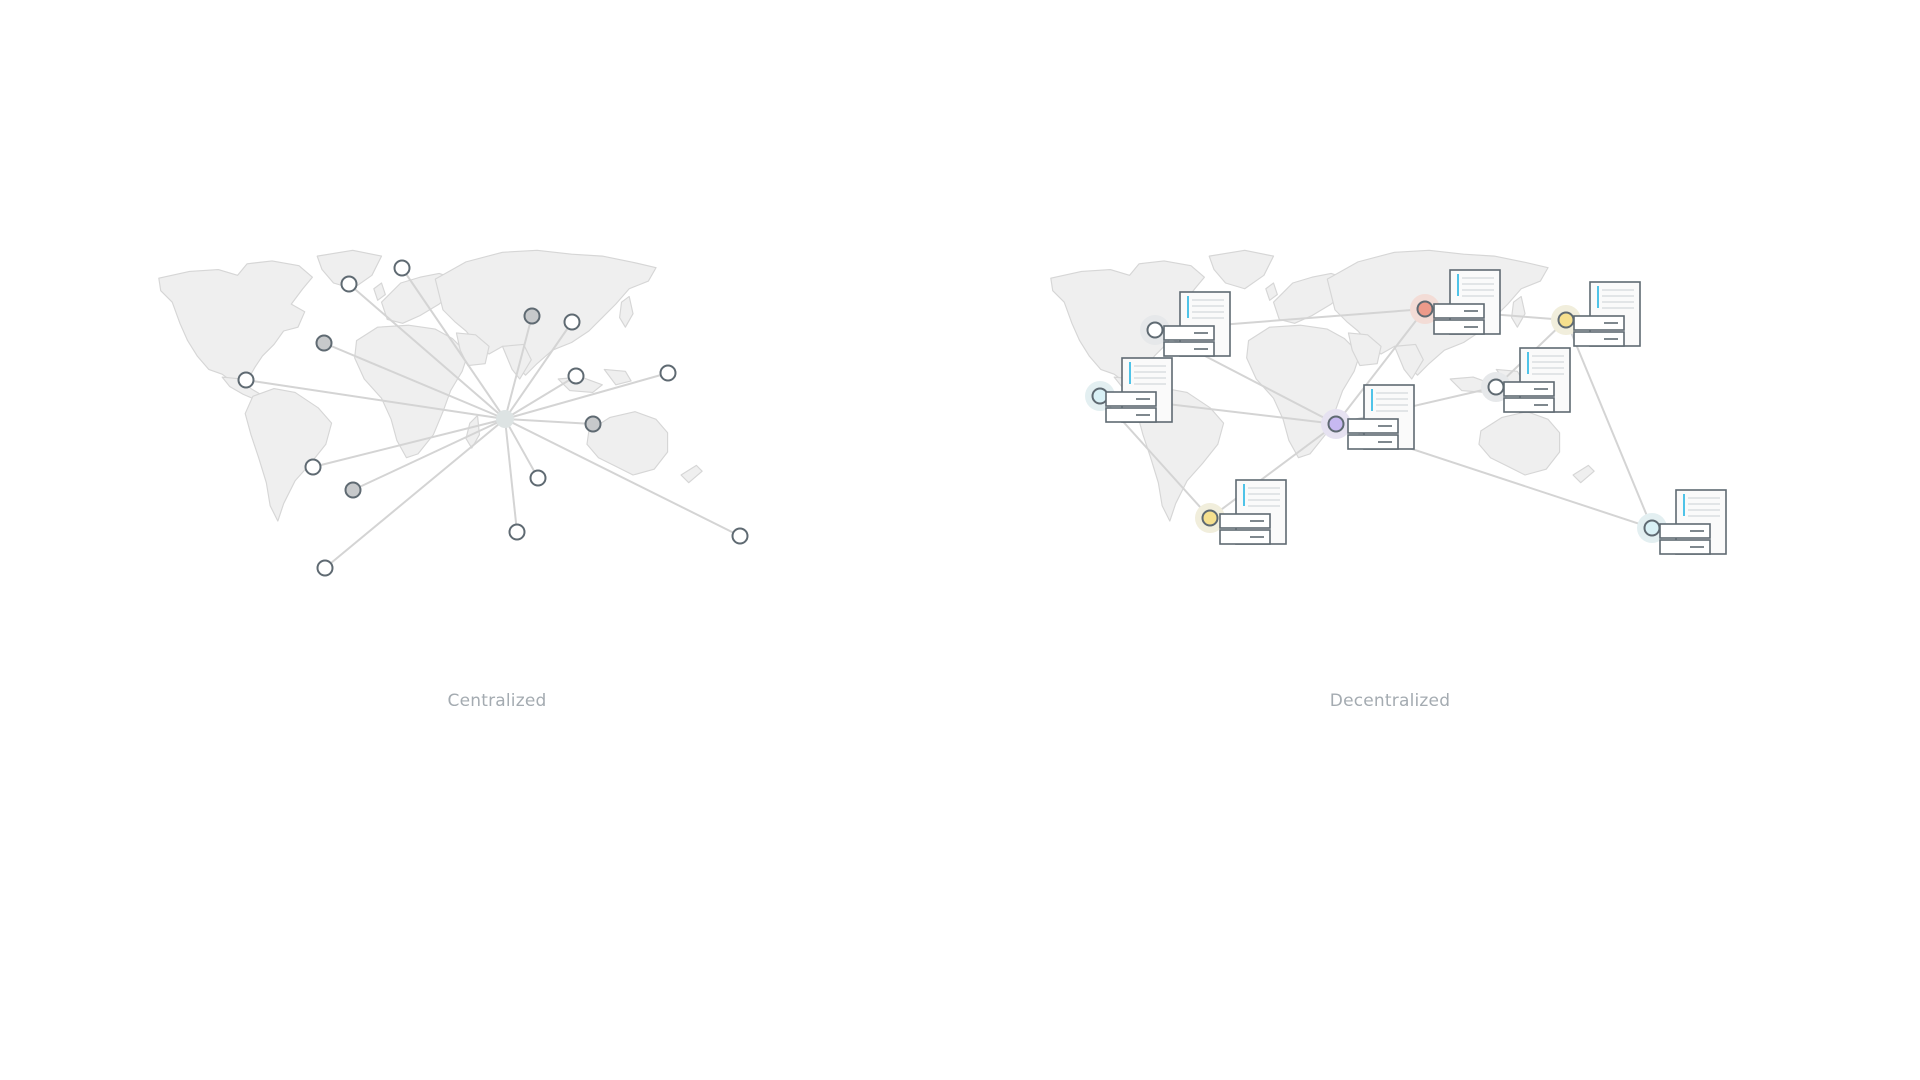 The width and height of the screenshot is (1920, 1080). I want to click on centralized-nodes, so click(493, 418).